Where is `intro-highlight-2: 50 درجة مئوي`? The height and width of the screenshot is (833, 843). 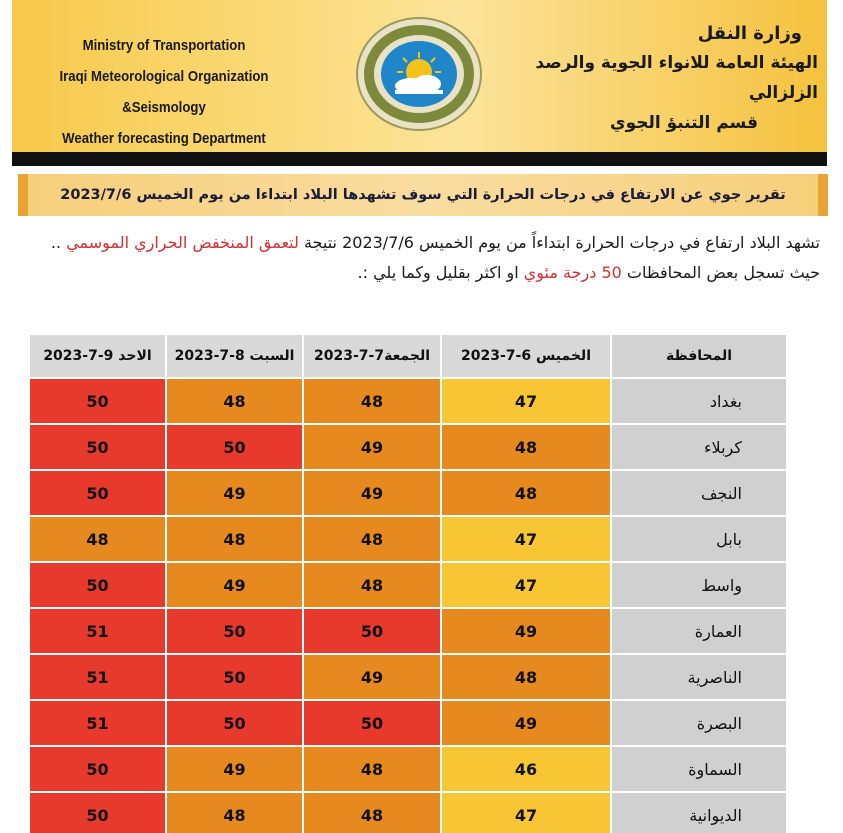 intro-highlight-2: 50 درجة مئوي is located at coordinates (572, 272).